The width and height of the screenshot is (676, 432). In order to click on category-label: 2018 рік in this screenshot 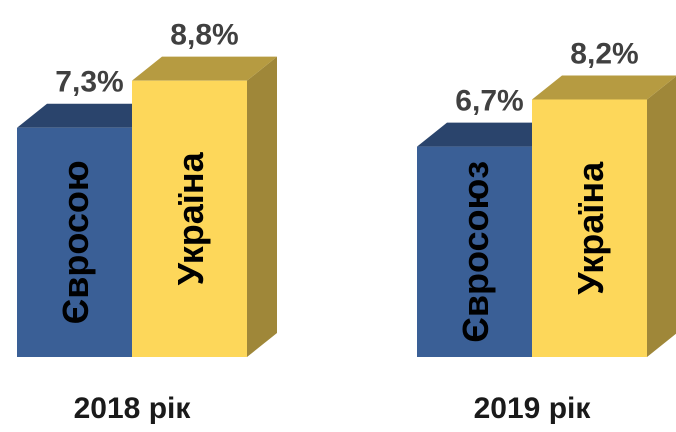, I will do `click(133, 408)`.